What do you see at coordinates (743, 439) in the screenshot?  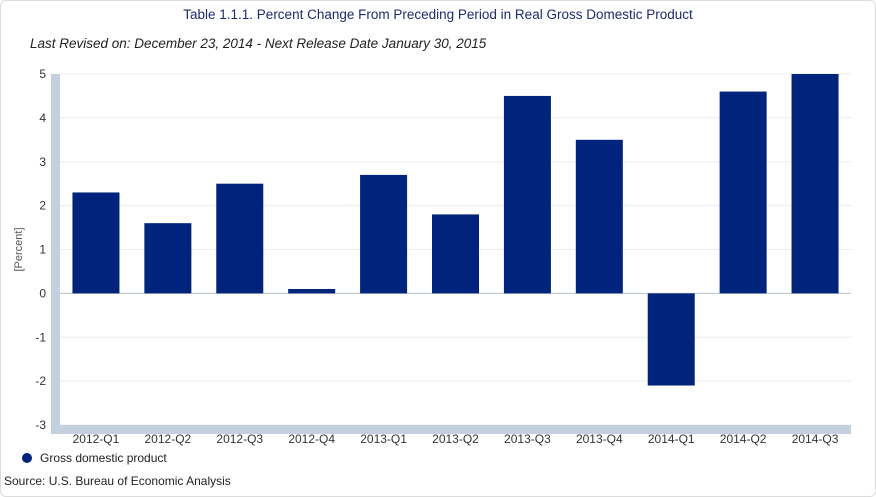 I see `x-tick-label: 2014-Q2` at bounding box center [743, 439].